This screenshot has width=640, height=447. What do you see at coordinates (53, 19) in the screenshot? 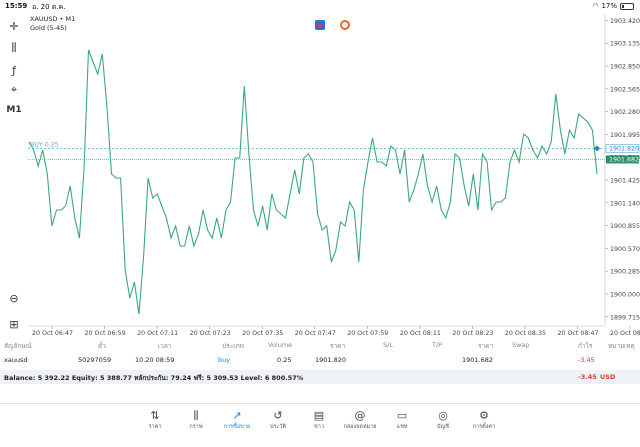
I see `chart-symbol: XAUUSD • M1` at bounding box center [53, 19].